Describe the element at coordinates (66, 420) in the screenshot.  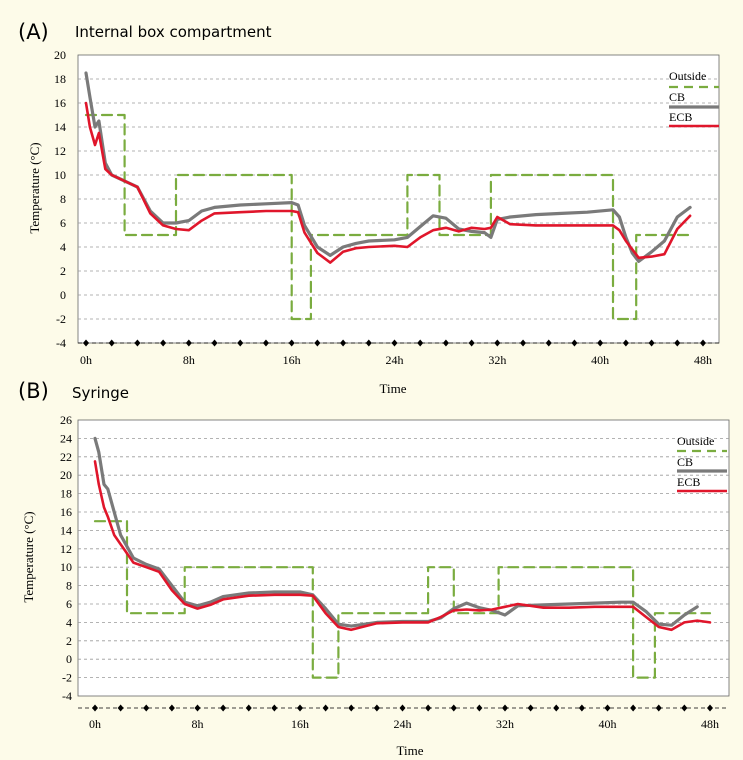
I see `y-tick-label: 26` at that location.